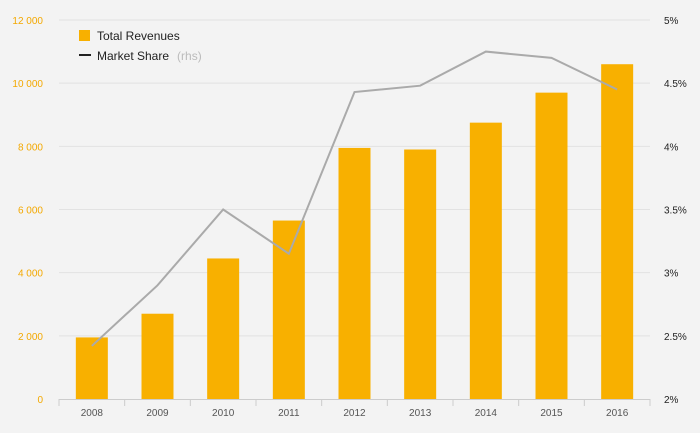  What do you see at coordinates (223, 328) in the screenshot?
I see `revenue-bar-2010` at bounding box center [223, 328].